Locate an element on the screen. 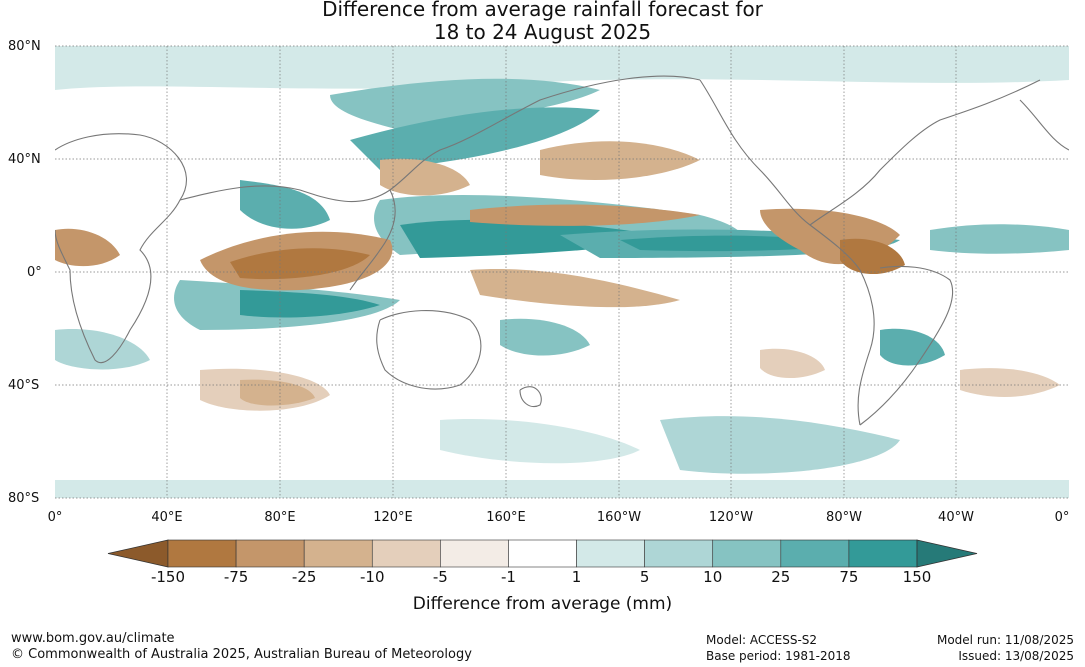  footer-base-period: Base period: 1981-2018 is located at coordinates (778, 656).